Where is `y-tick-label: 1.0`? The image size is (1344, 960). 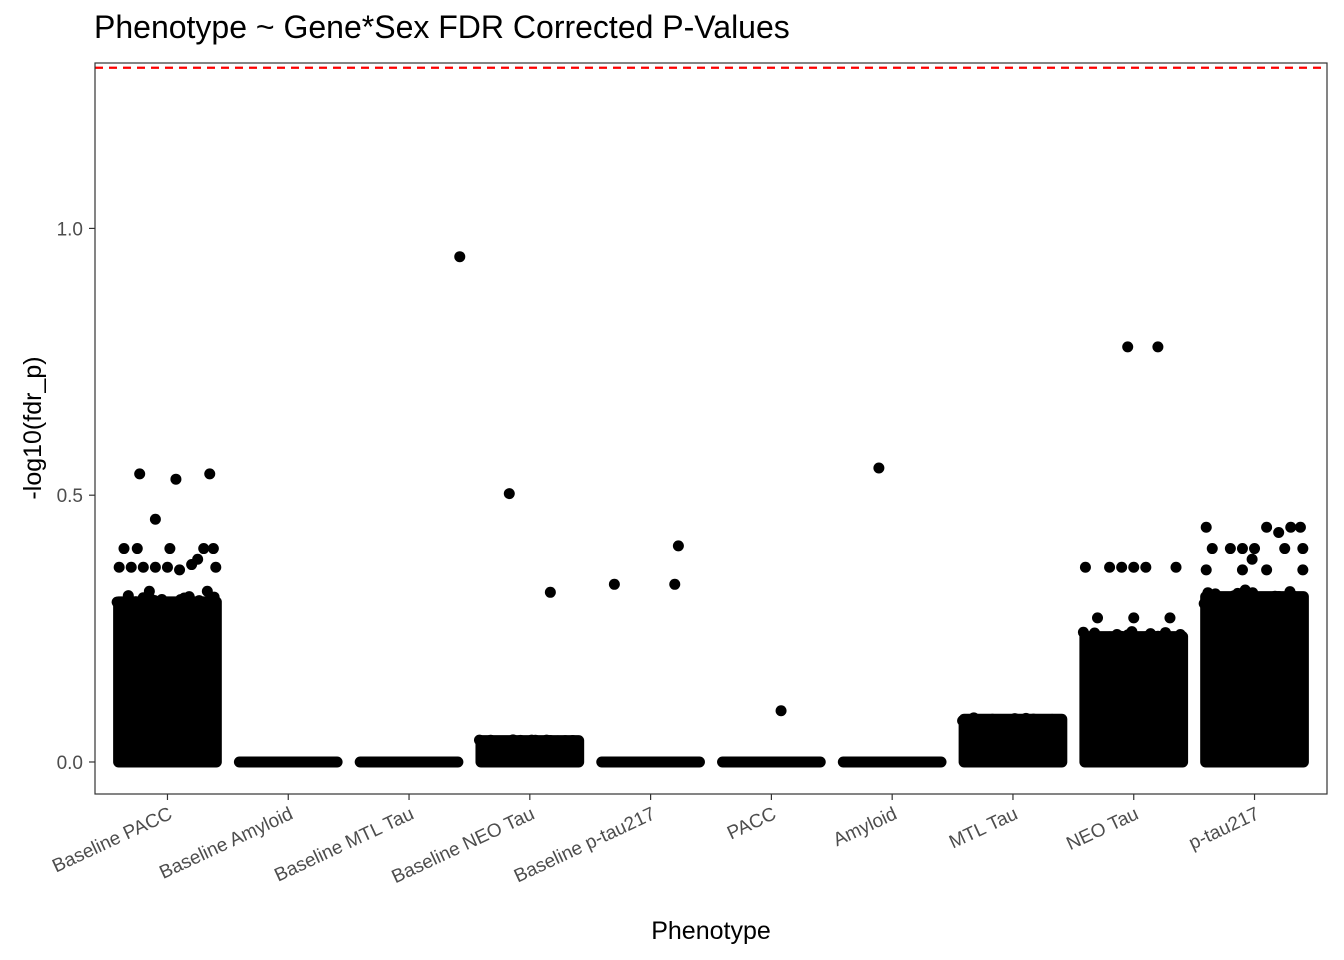
y-tick-label: 1.0 is located at coordinates (70, 229).